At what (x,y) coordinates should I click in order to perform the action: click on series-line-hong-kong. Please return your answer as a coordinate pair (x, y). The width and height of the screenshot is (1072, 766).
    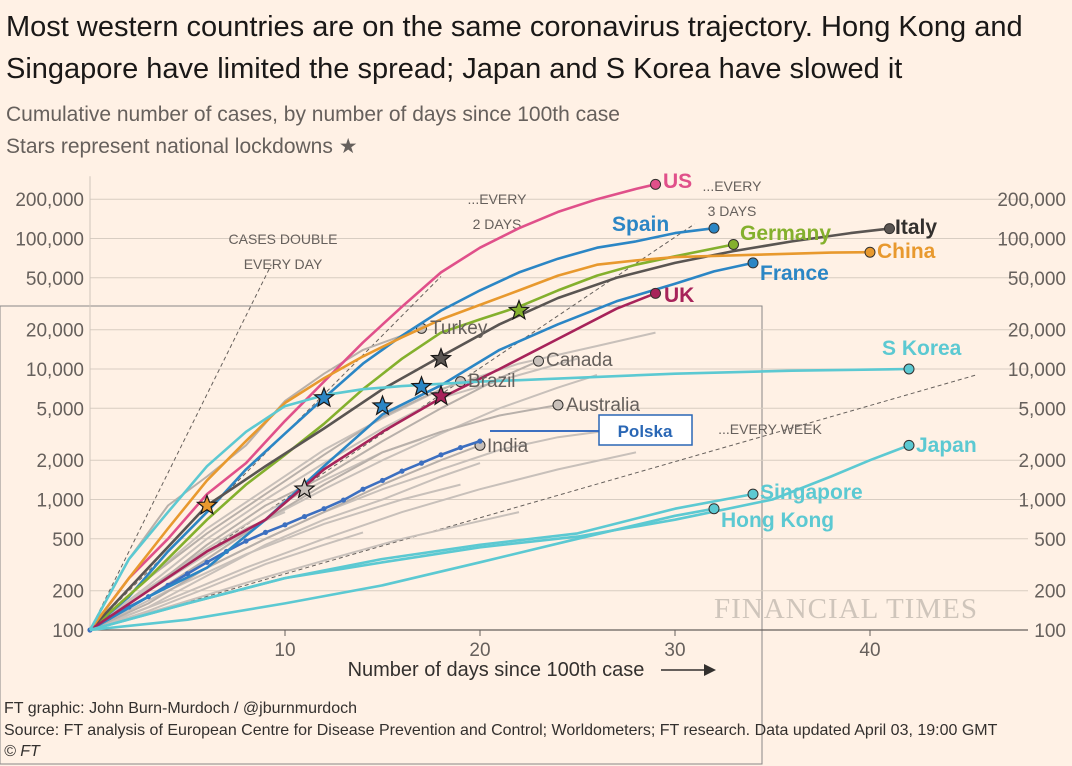
    Looking at the image, I should click on (402, 569).